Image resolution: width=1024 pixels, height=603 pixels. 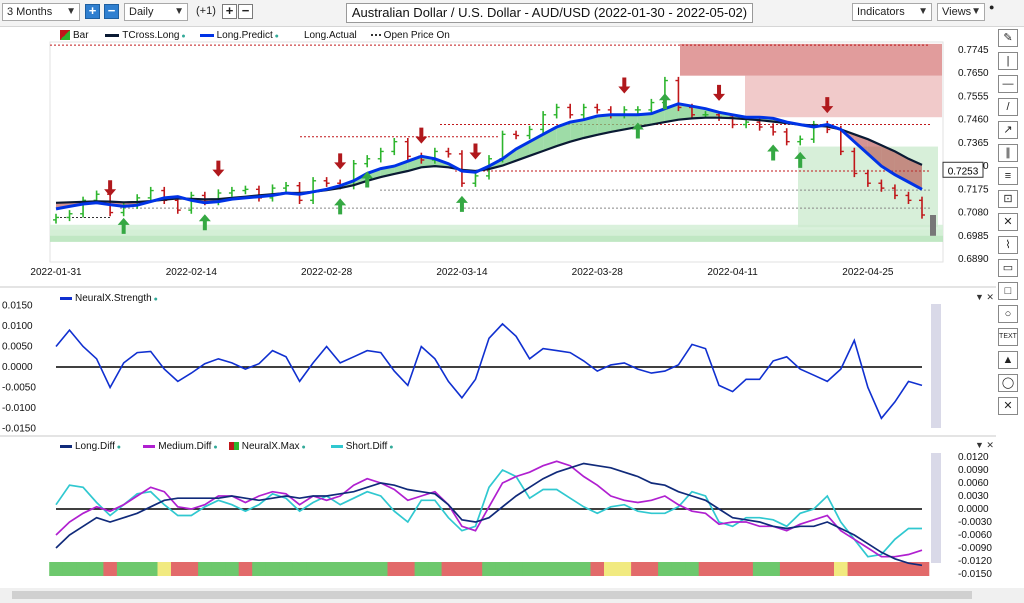 What do you see at coordinates (975, 574) in the screenshot?
I see `diff-tick-label: -0.0150` at bounding box center [975, 574].